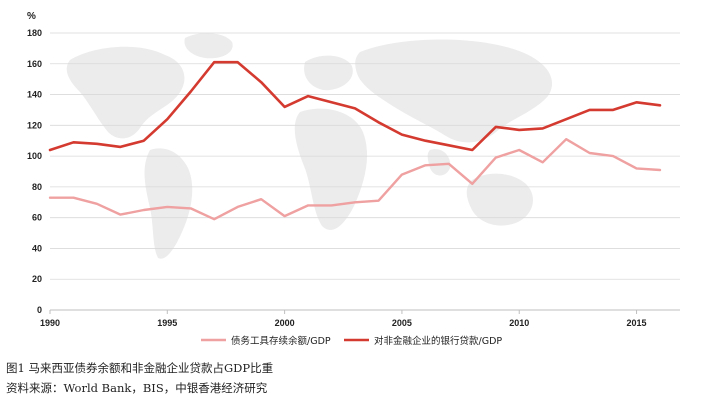 This screenshot has width=718, height=406. I want to click on y-tick-label: 20, so click(37, 279).